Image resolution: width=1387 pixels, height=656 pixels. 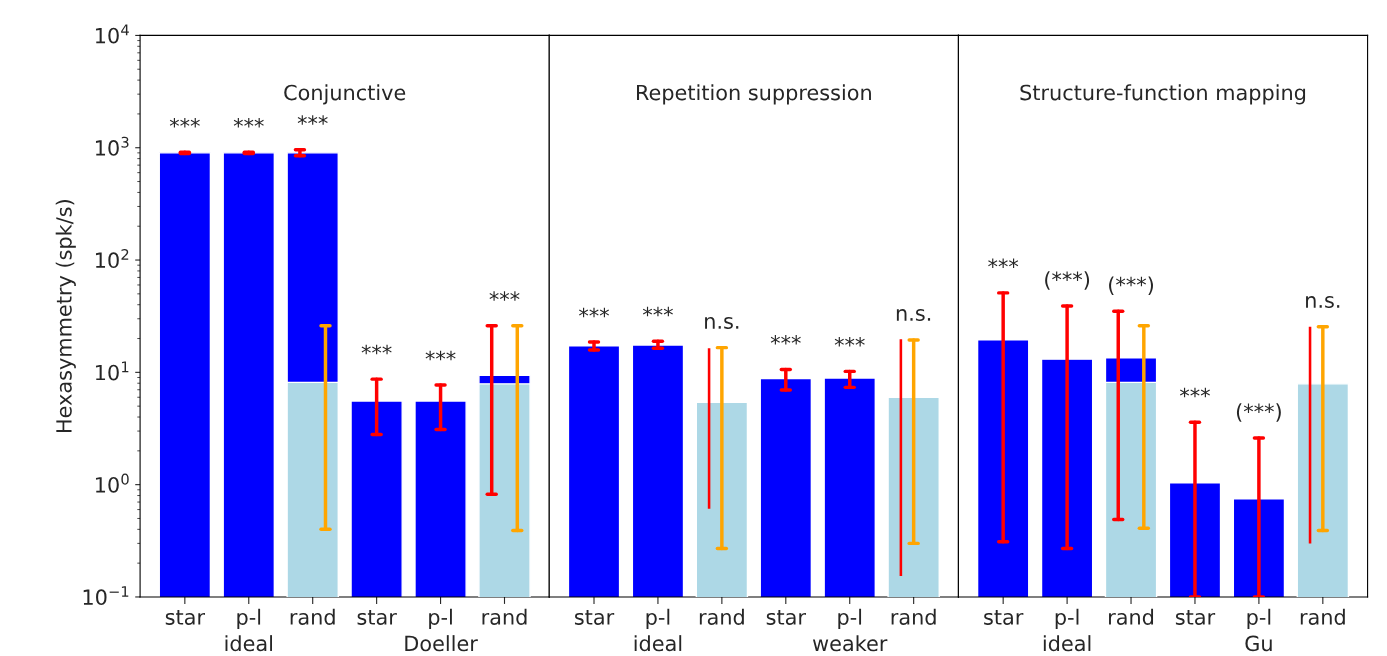 What do you see at coordinates (112, 146) in the screenshot?
I see `y-tick-label: 10$^{3}$` at bounding box center [112, 146].